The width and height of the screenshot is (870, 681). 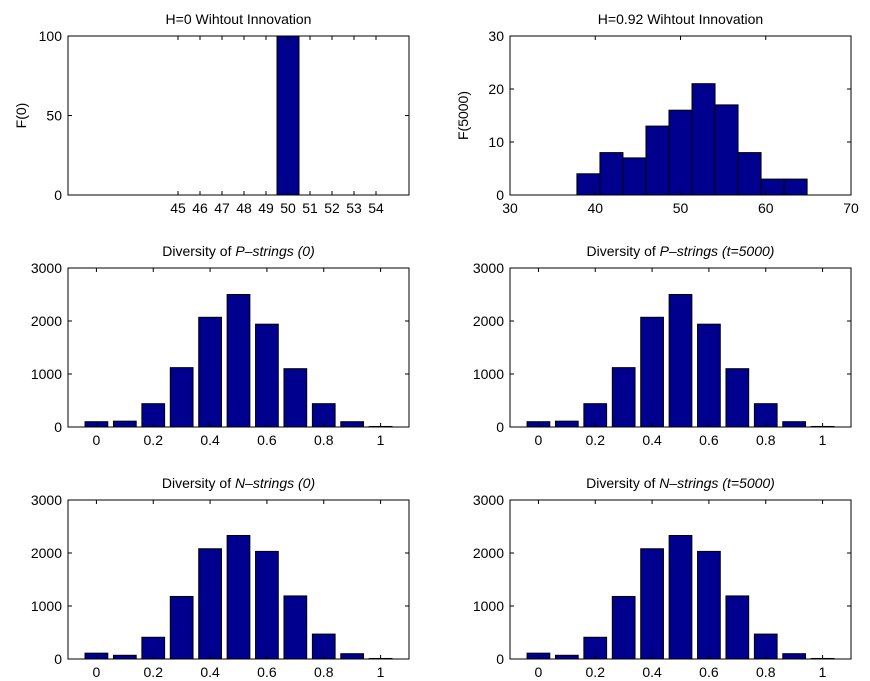 I want to click on chart-title: H=0 Wihtout Innovation, so click(x=239, y=19).